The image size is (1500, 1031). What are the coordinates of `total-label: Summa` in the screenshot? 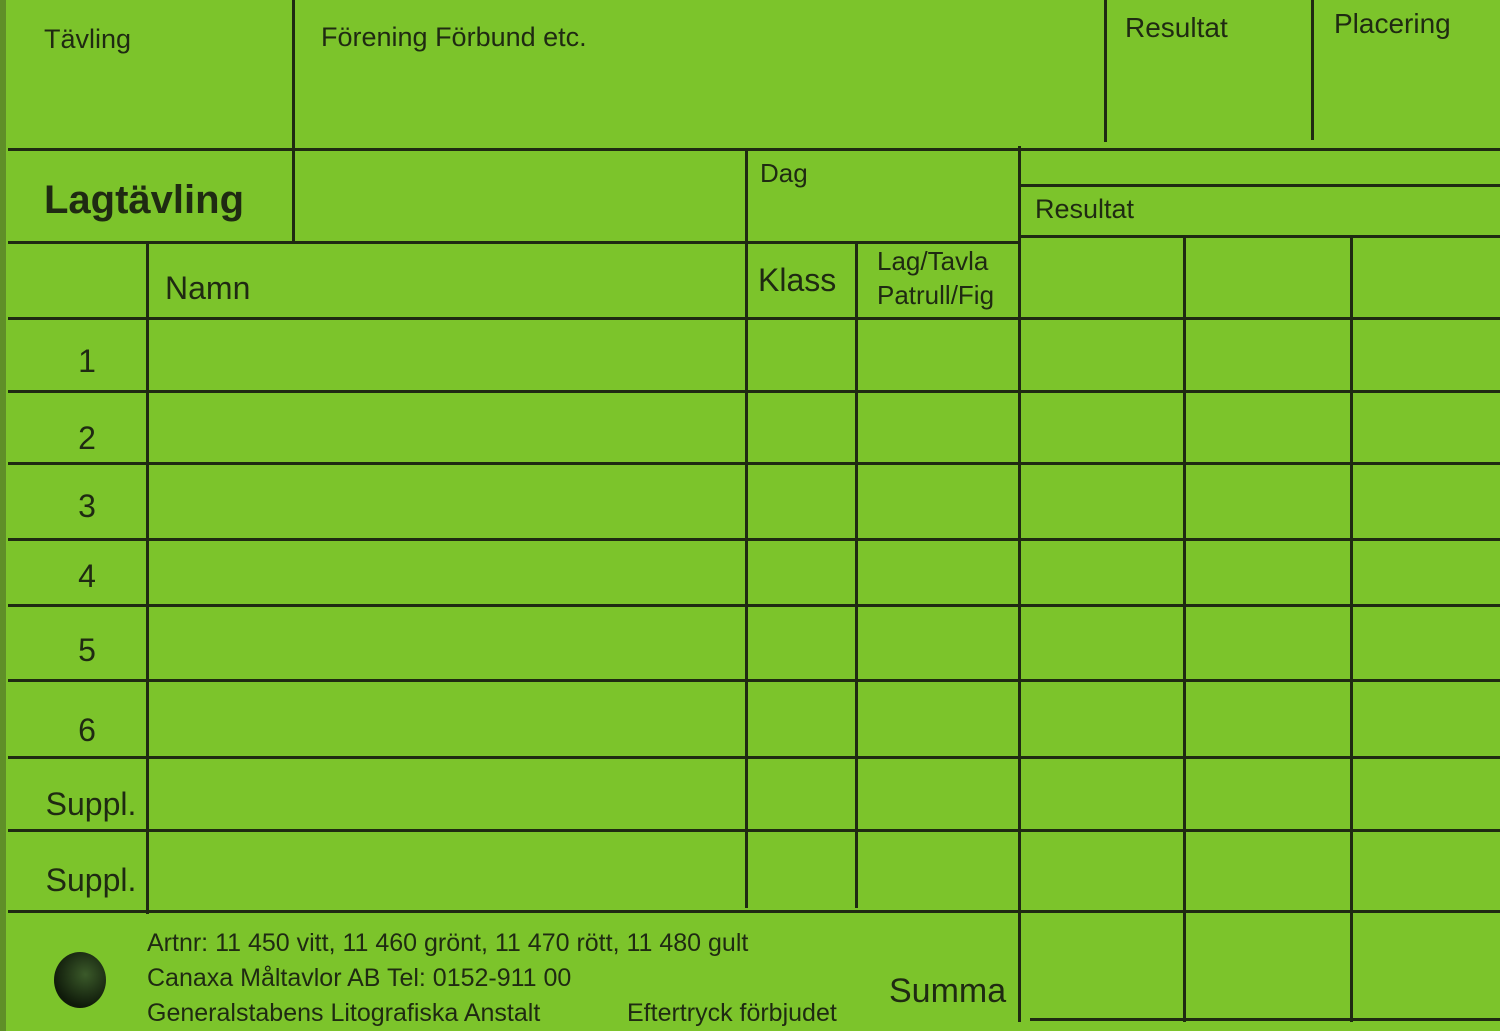 It's located at (948, 991).